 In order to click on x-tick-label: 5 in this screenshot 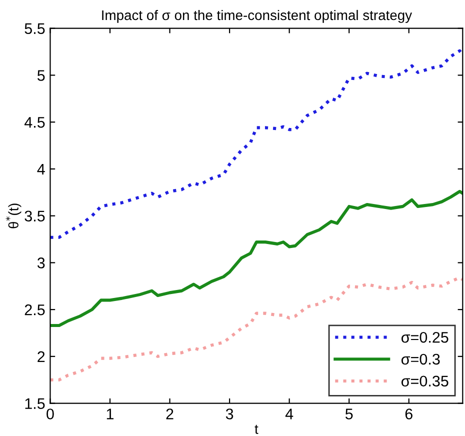, I will do `click(349, 414)`.